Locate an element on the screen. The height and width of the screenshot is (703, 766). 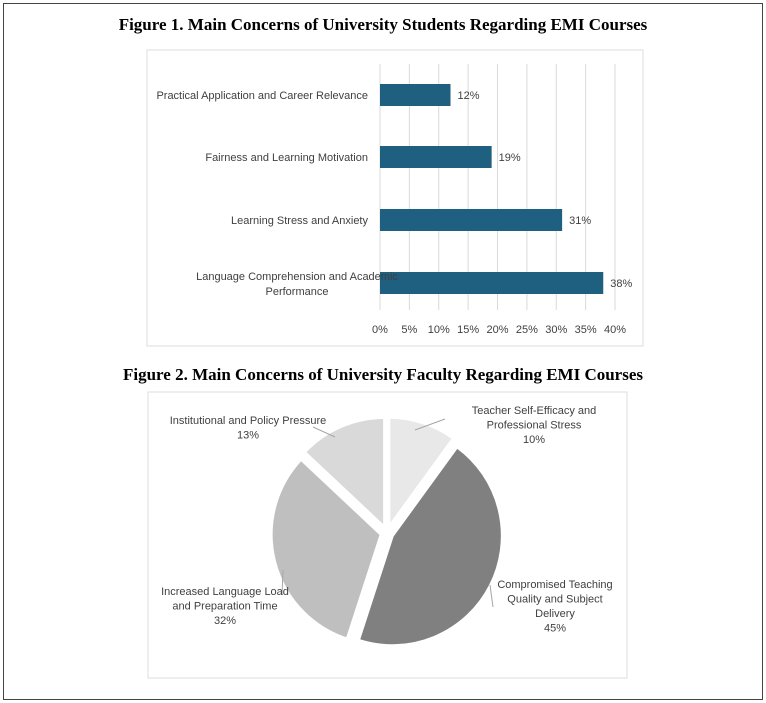
category-label-line: Performance is located at coordinates (297, 292).